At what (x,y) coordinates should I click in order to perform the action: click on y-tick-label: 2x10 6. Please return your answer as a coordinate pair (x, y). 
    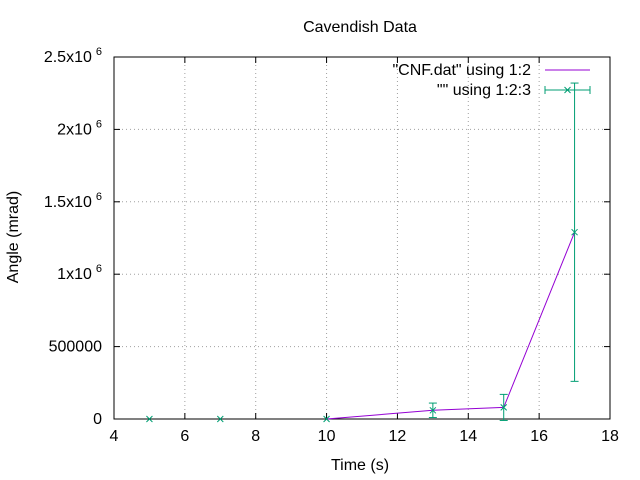
    Looking at the image, I should click on (79, 128).